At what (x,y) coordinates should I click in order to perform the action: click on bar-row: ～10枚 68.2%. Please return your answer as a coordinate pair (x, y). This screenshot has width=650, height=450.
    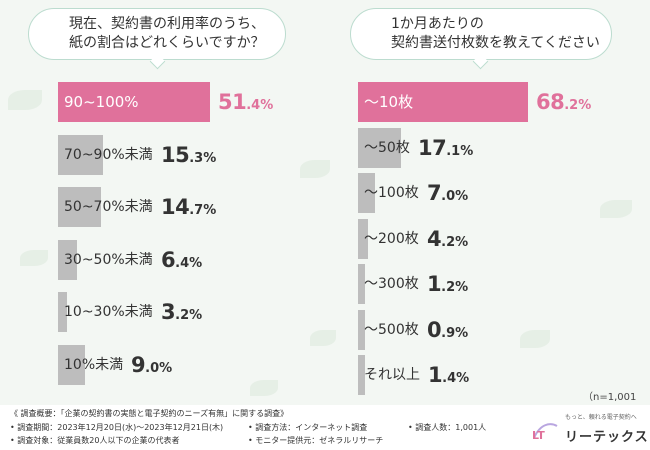
    Looking at the image, I should click on (488, 102).